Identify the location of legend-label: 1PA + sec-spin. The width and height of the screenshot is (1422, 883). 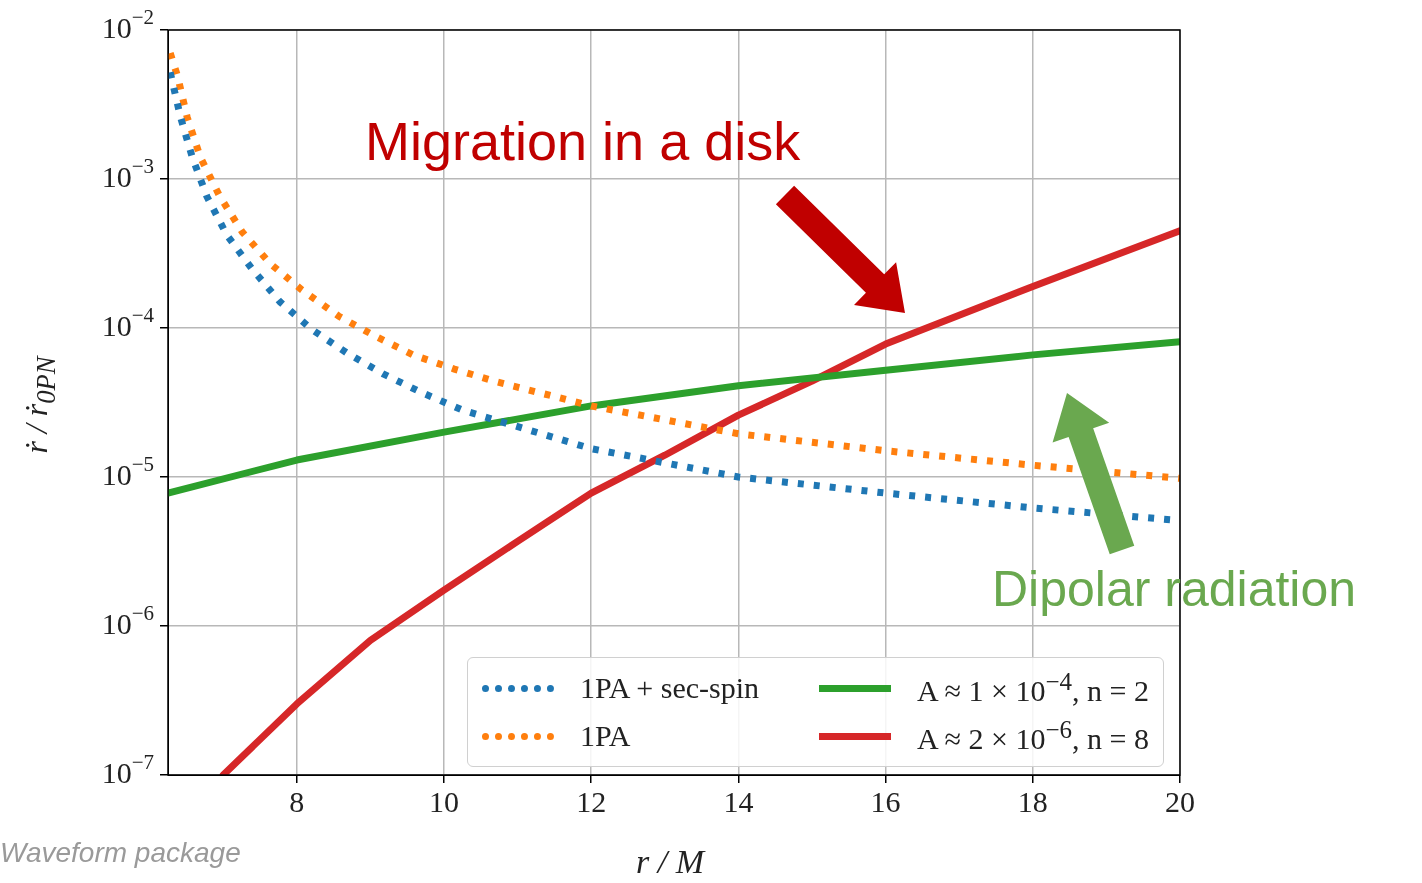
(669, 688).